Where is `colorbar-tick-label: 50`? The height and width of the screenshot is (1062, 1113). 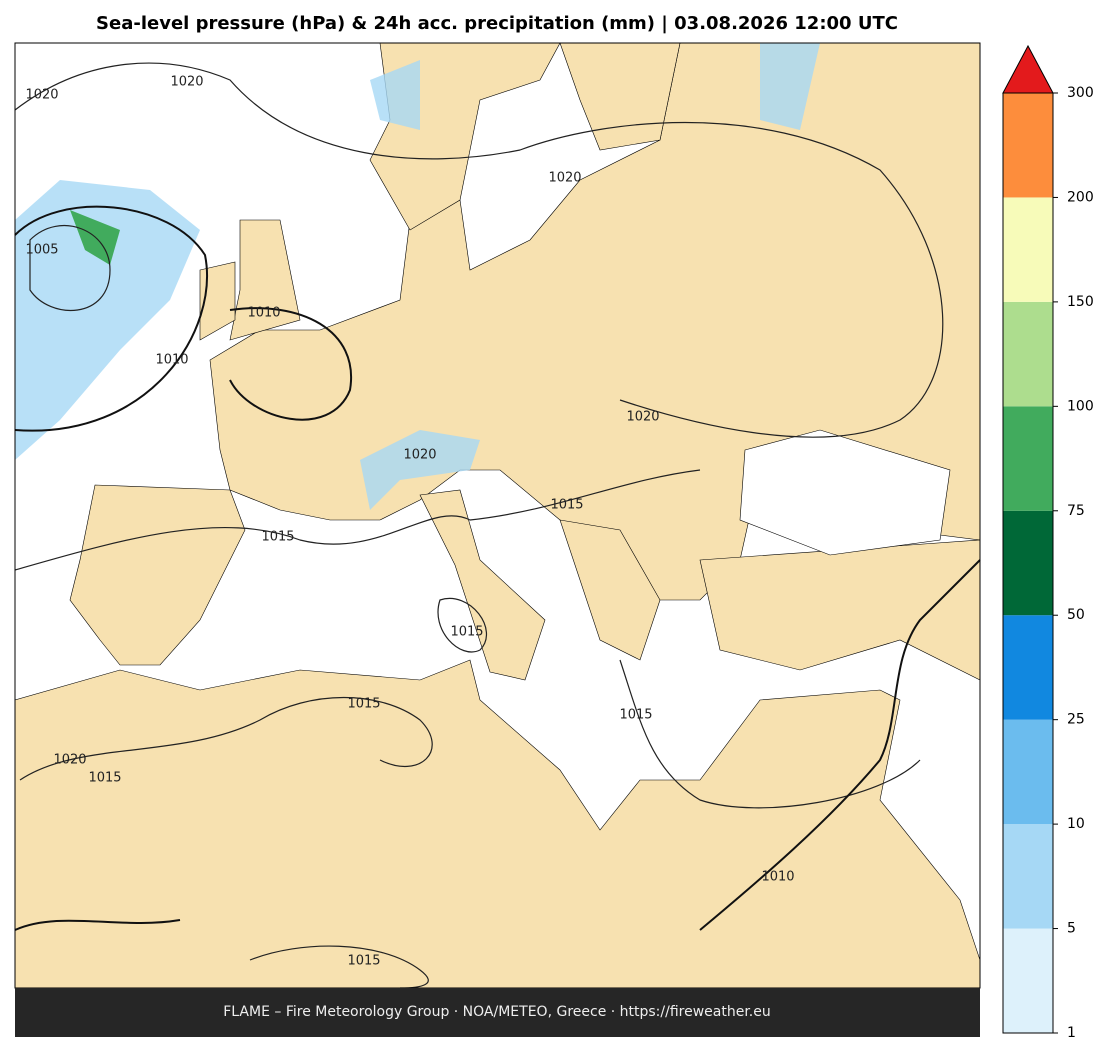
colorbar-tick-label: 50 is located at coordinates (1076, 615).